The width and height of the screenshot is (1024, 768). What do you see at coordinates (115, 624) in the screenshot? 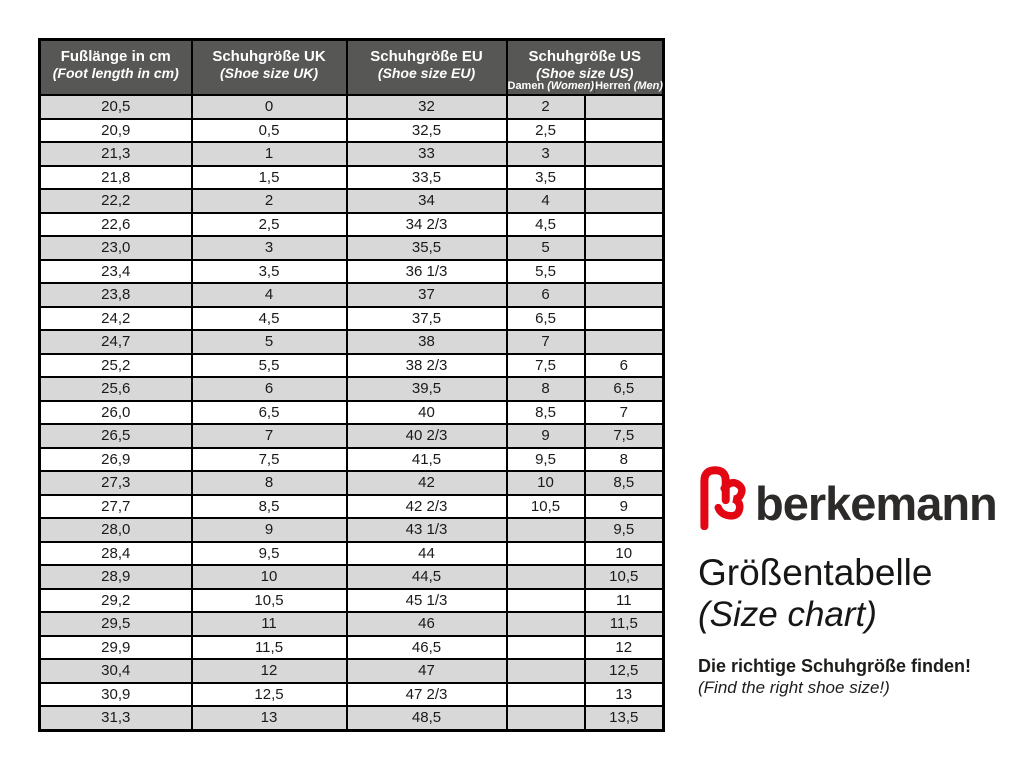
I see `foot-length-cell: 29,5` at bounding box center [115, 624].